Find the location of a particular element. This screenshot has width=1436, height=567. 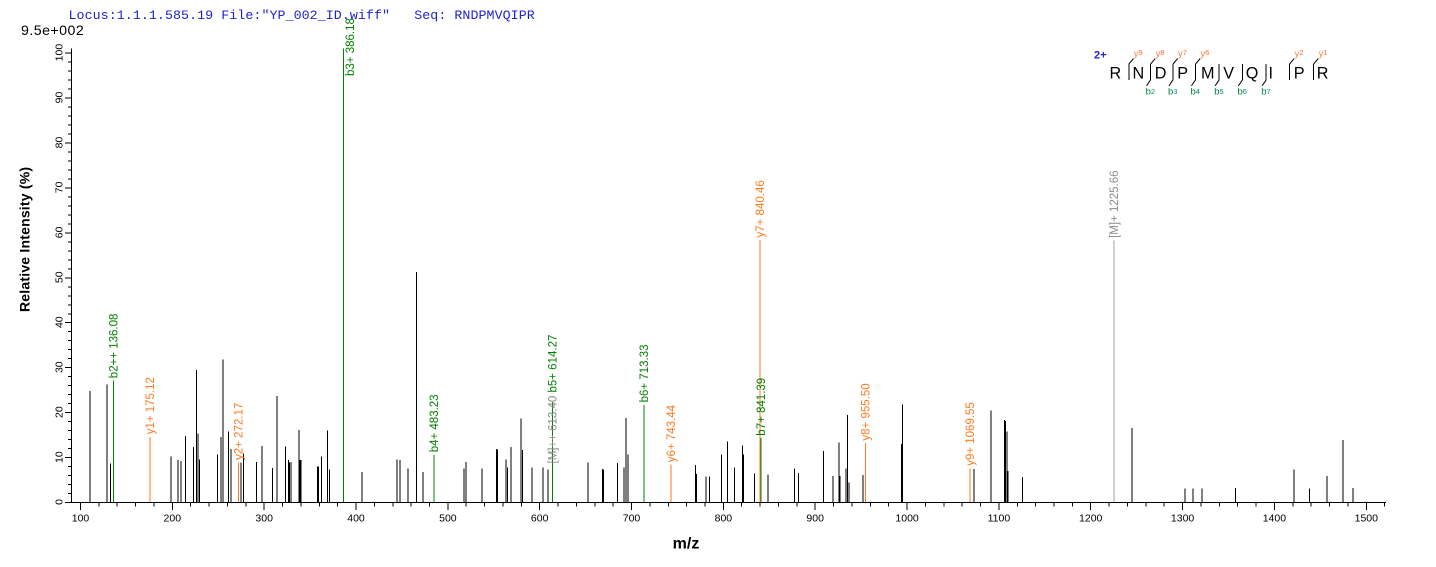

svg-text: 10 is located at coordinates (60, 457).